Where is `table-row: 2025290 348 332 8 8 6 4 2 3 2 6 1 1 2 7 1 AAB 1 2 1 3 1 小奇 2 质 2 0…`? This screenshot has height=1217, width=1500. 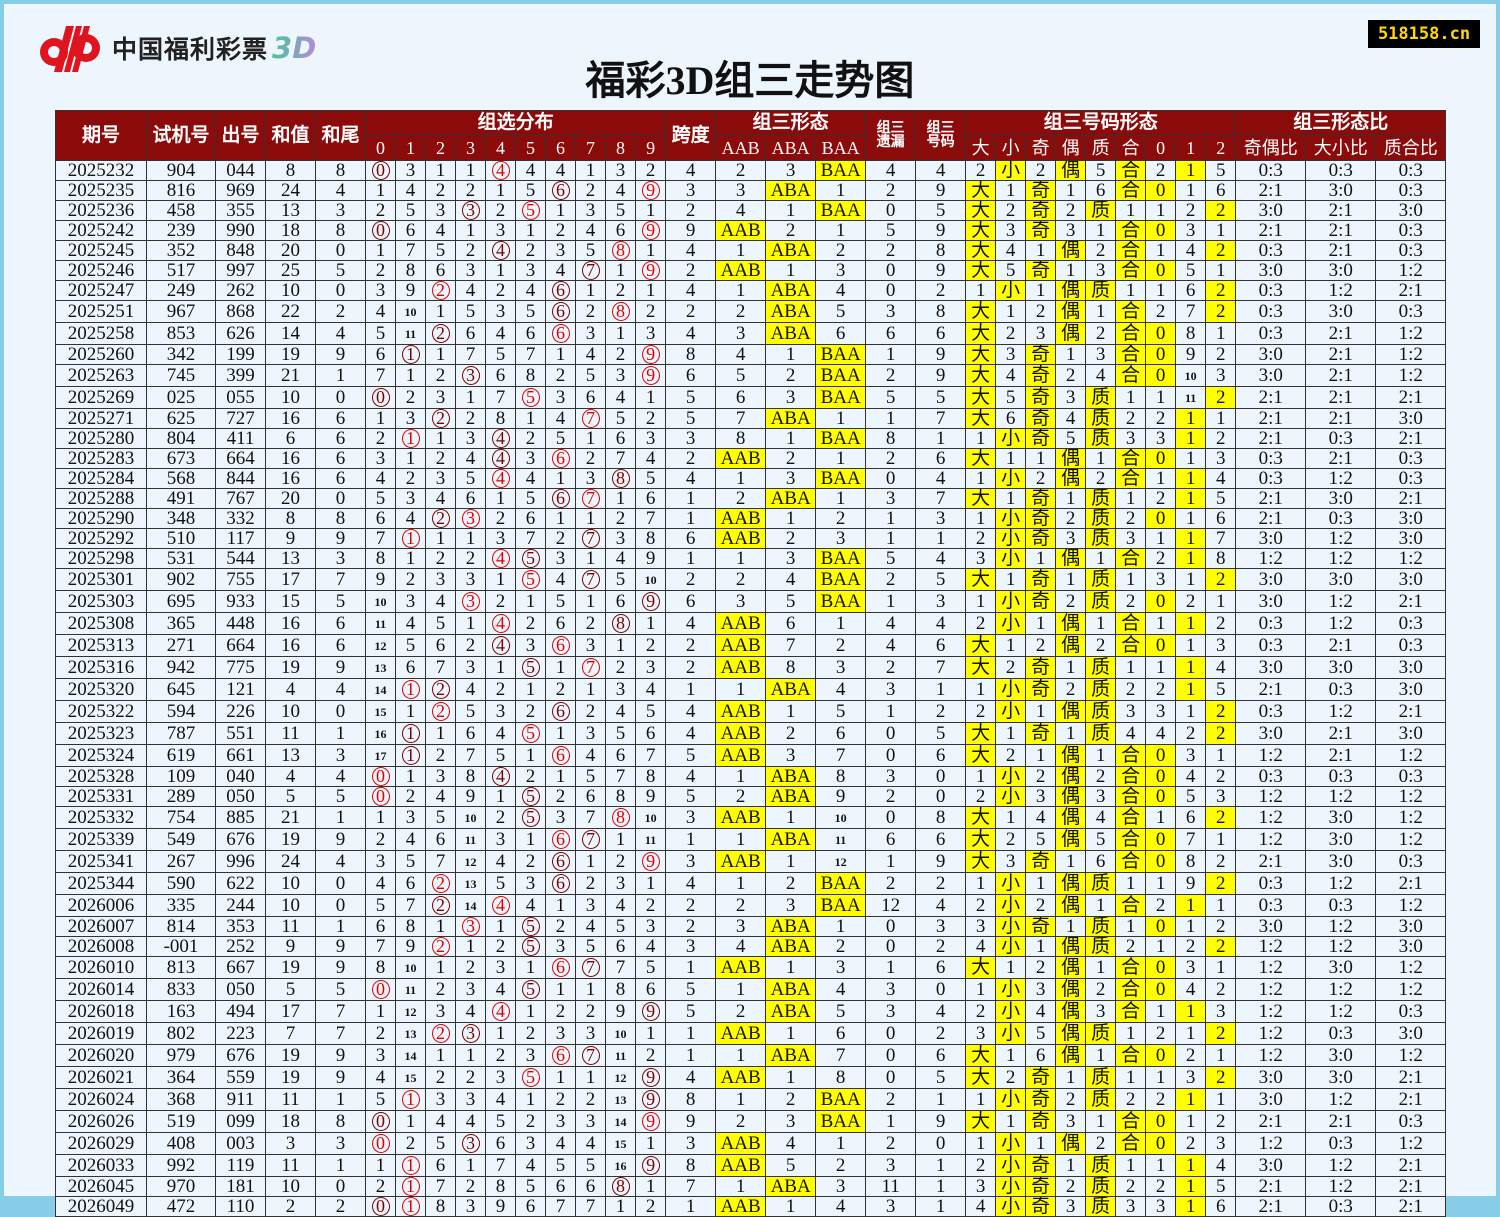 table-row: 2025290 348 332 8 8 6 4 2 3 2 6 1 1 2 7 1 AAB 1 2 1 3 1 小奇 2 质 2 0… is located at coordinates (751, 518).